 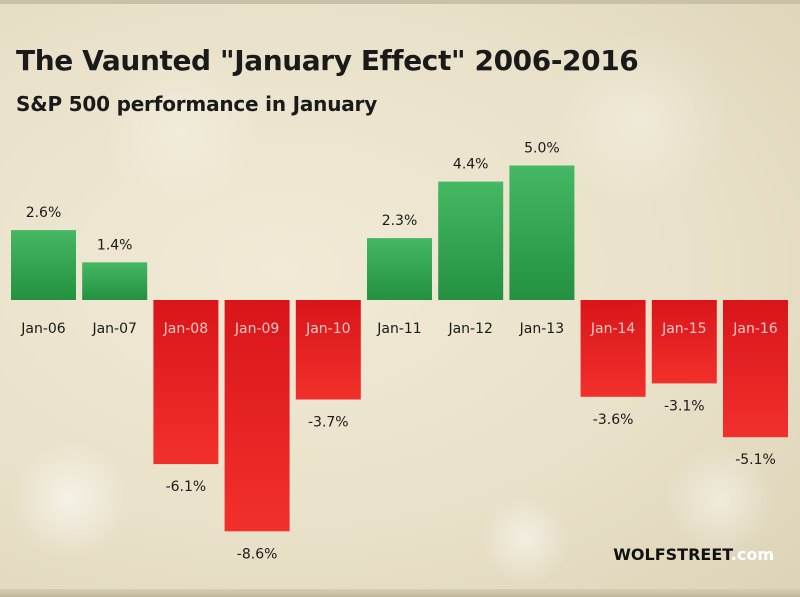 I want to click on category-label: Jan-09, so click(x=256, y=329).